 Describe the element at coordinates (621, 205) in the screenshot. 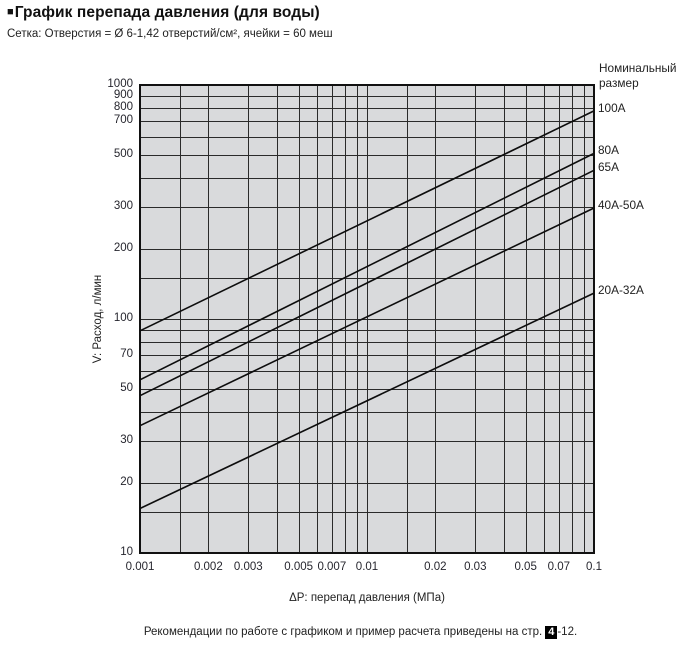

I see `series-label-40a-50a: 40A-50A` at that location.